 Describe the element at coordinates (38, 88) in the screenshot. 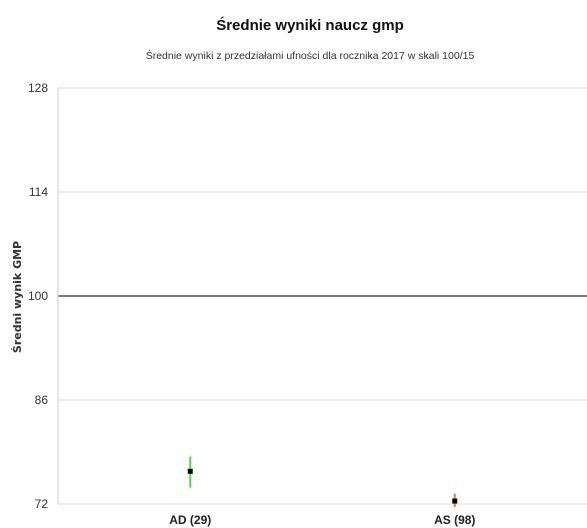

I see `y-tick-label: 128` at that location.